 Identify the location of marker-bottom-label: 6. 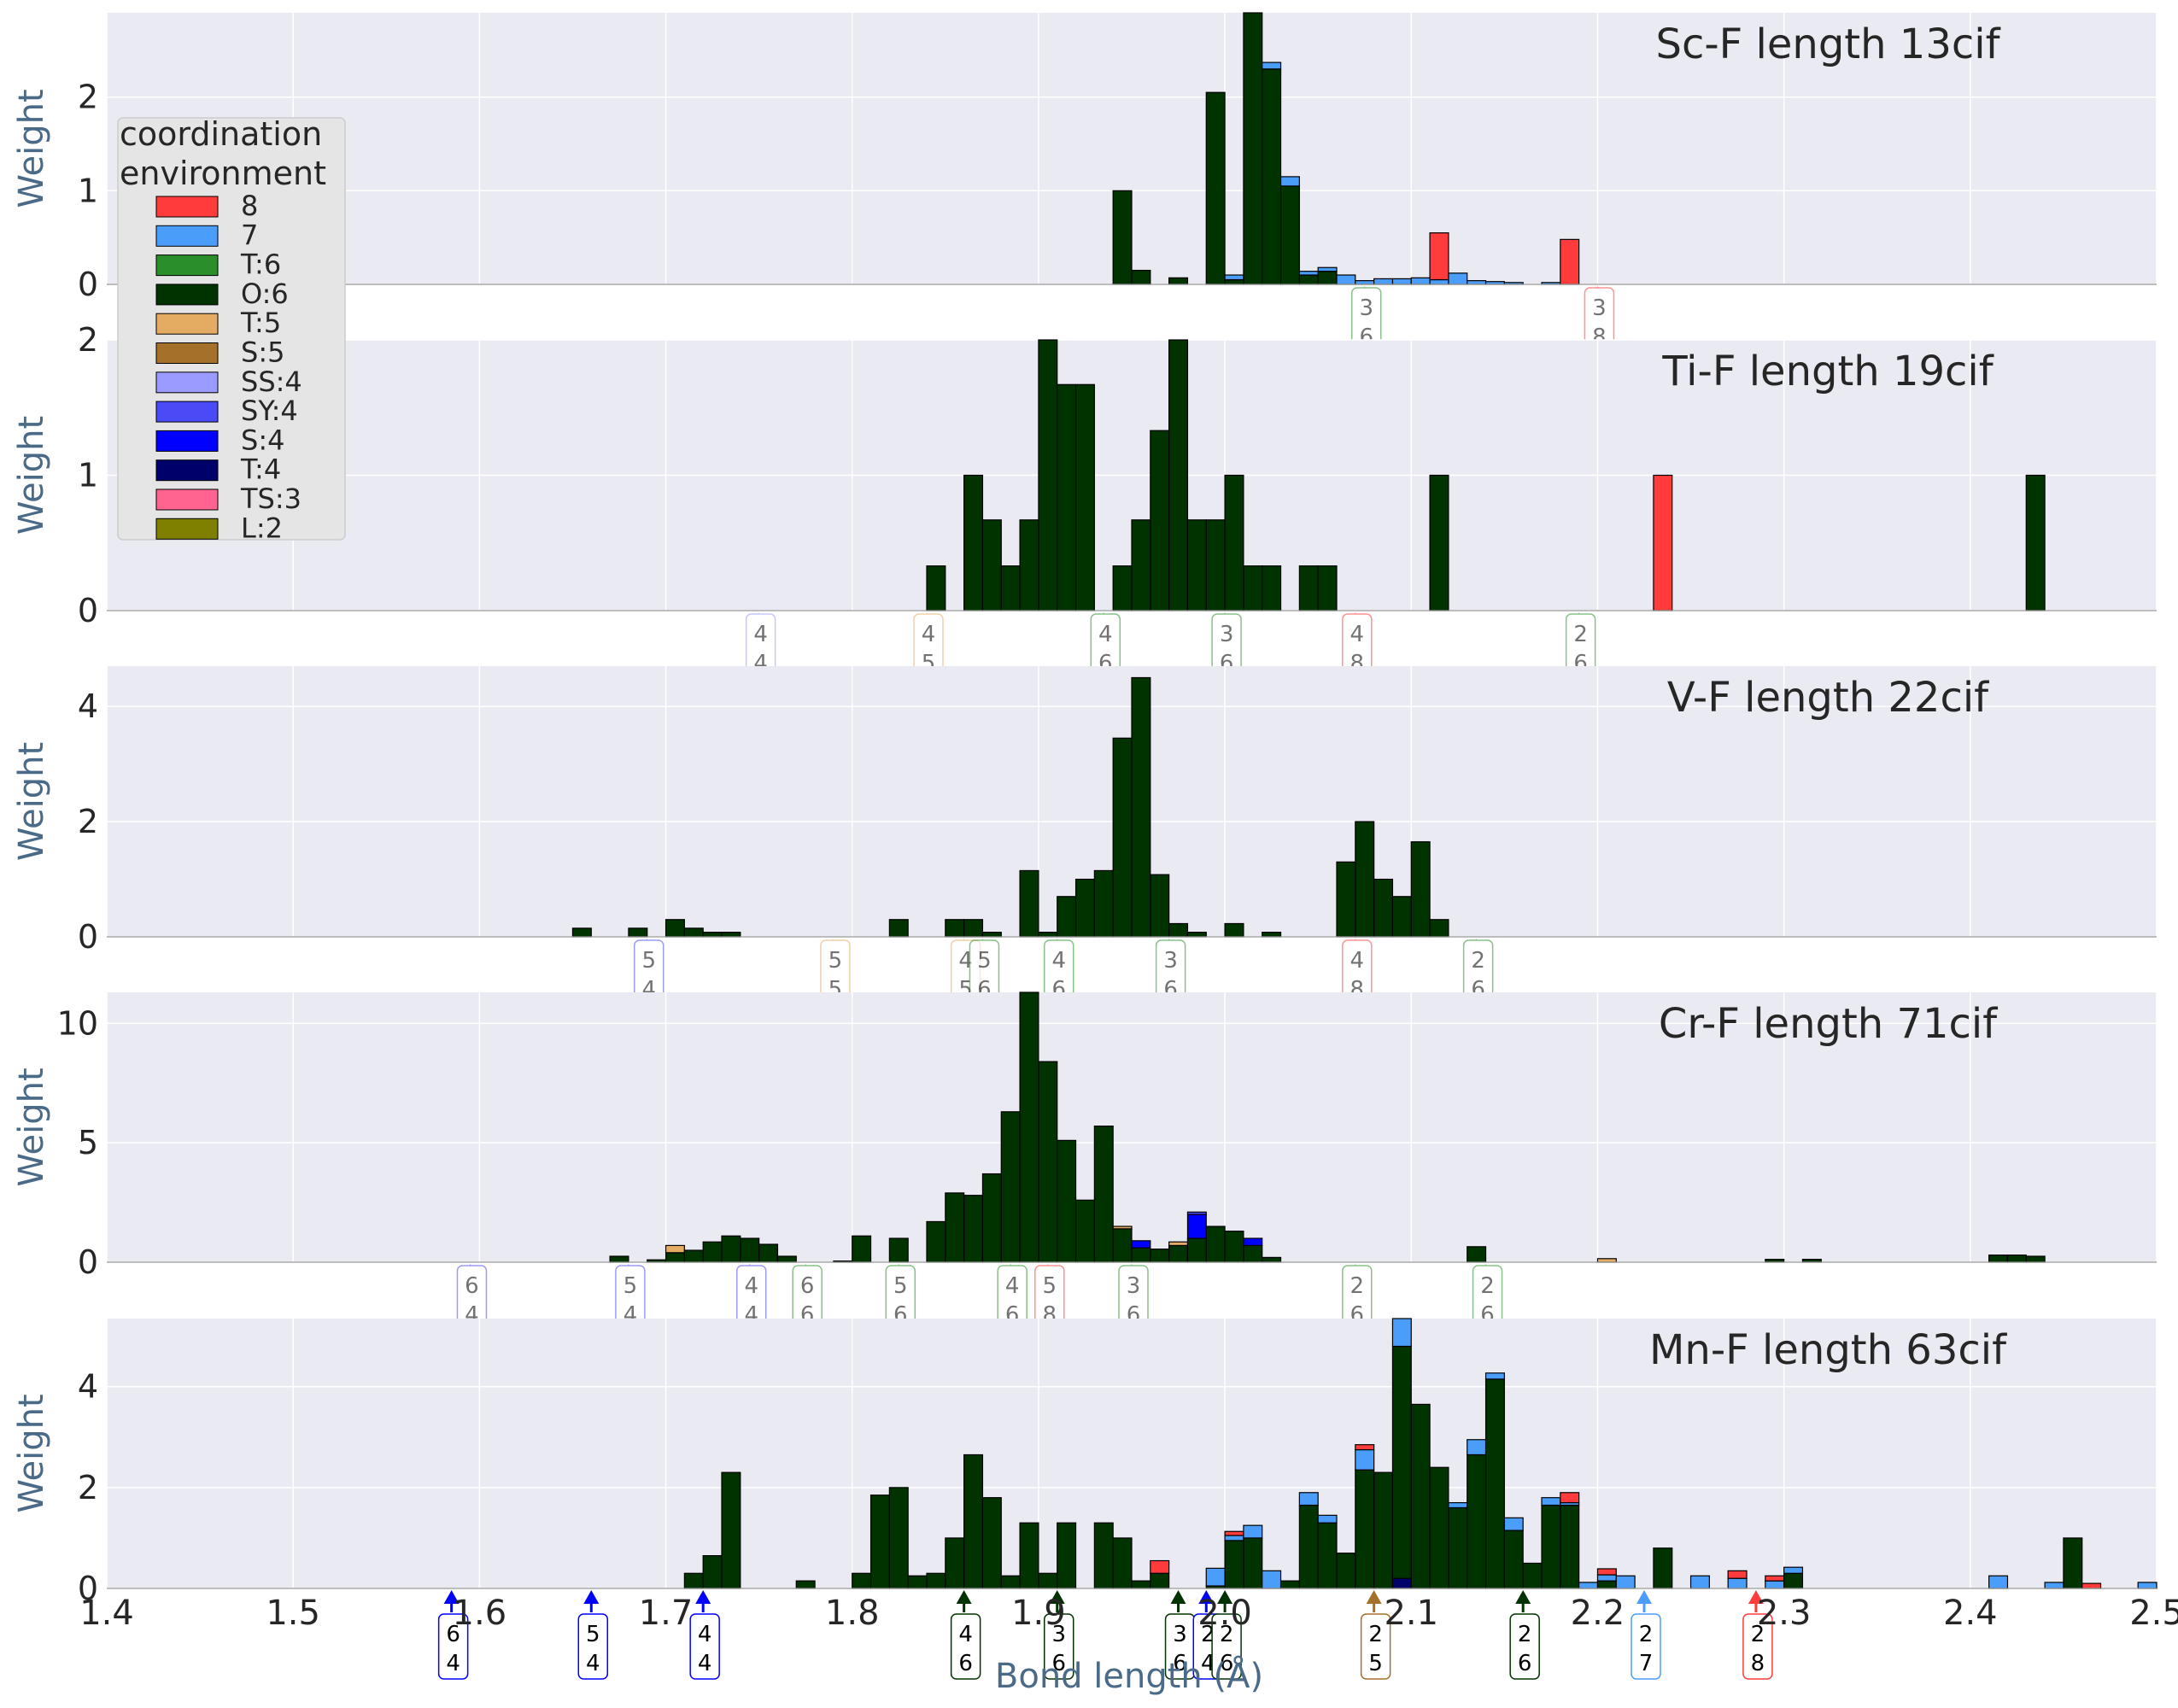
(1525, 1663).